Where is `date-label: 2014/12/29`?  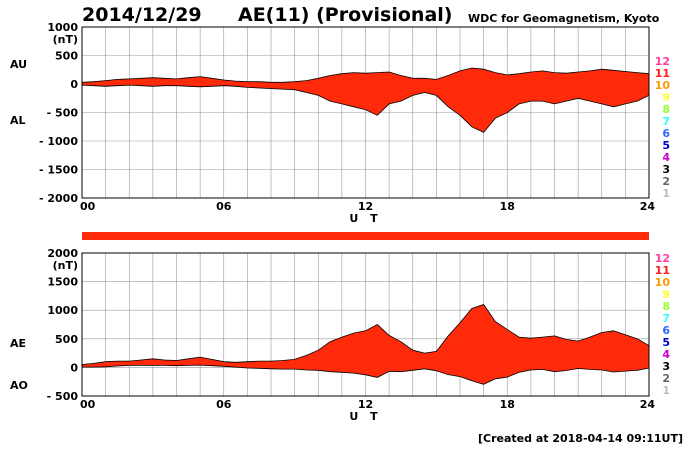
date-label: 2014/12/29 is located at coordinates (142, 15).